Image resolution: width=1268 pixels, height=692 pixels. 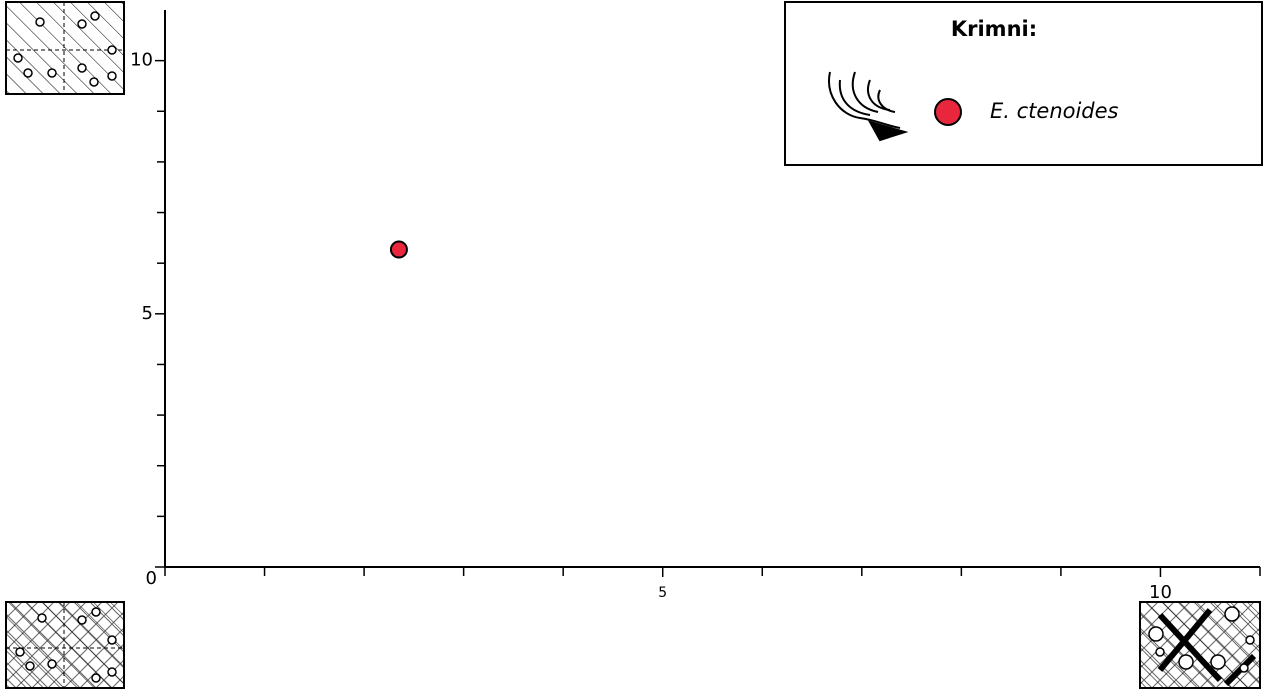 I want to click on legend-marker, so click(x=948, y=112).